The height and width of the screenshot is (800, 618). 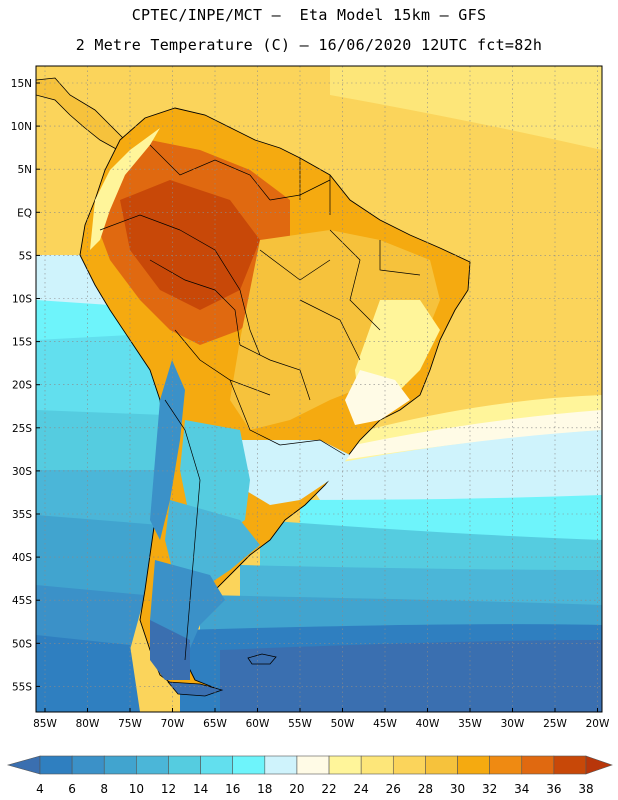 What do you see at coordinates (554, 789) in the screenshot?
I see `colorbar-tick-label: 36` at bounding box center [554, 789].